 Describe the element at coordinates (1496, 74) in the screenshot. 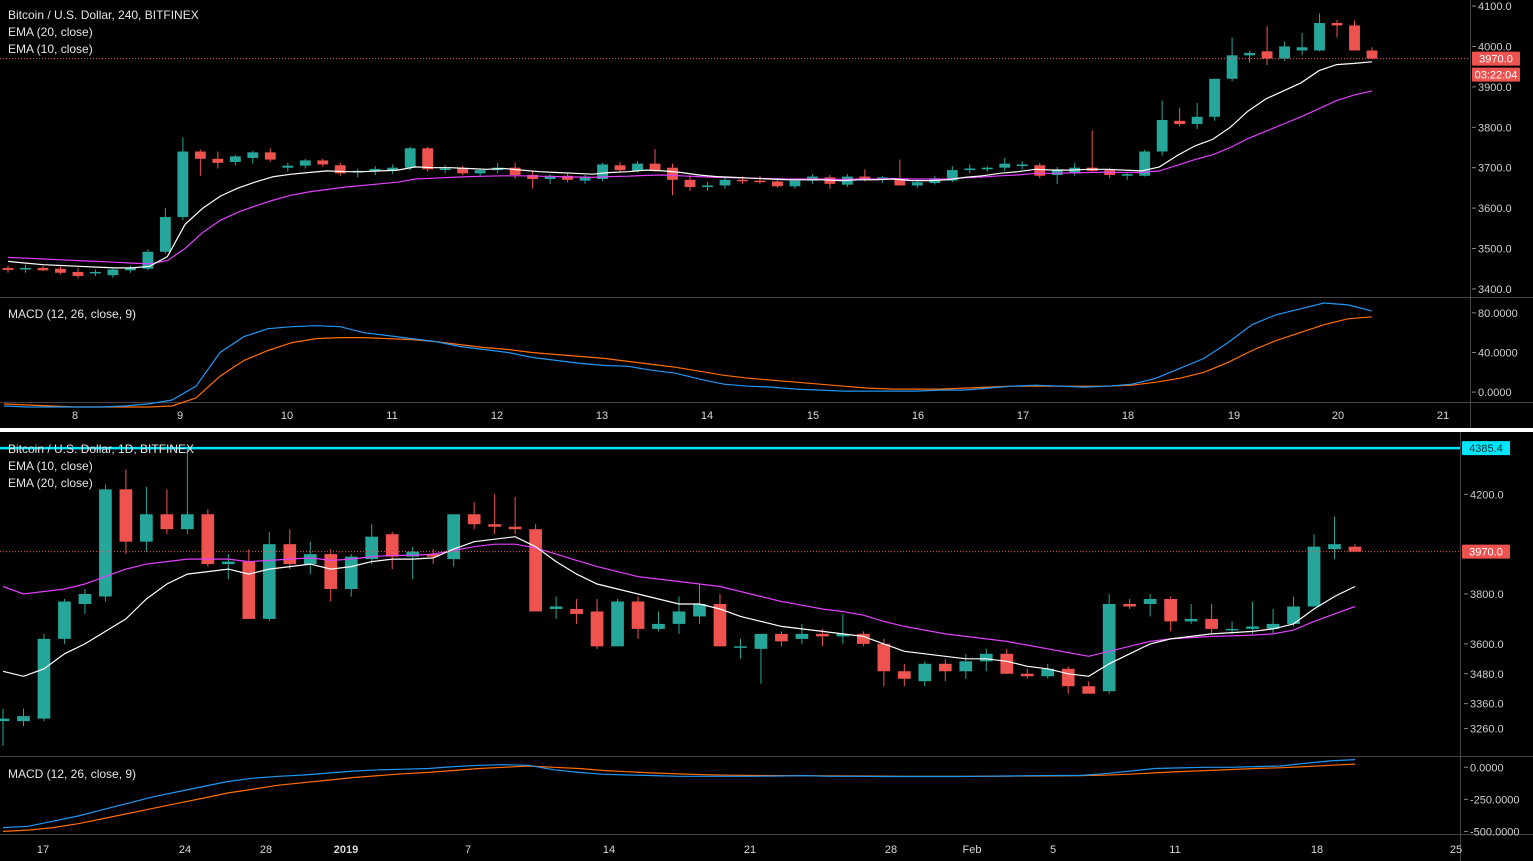

I see `top-countdown-tag` at that location.